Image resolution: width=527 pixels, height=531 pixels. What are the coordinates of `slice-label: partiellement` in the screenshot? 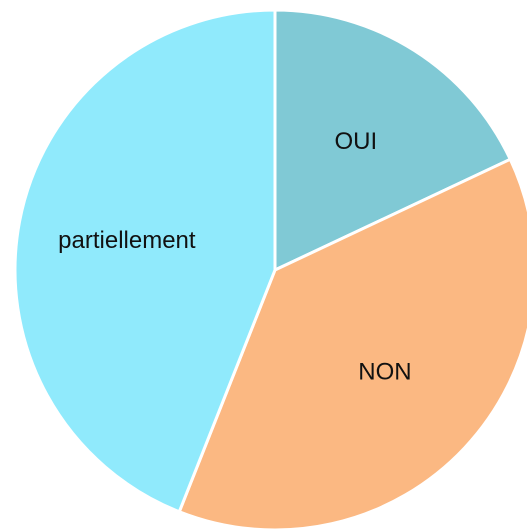 It's located at (127, 240).